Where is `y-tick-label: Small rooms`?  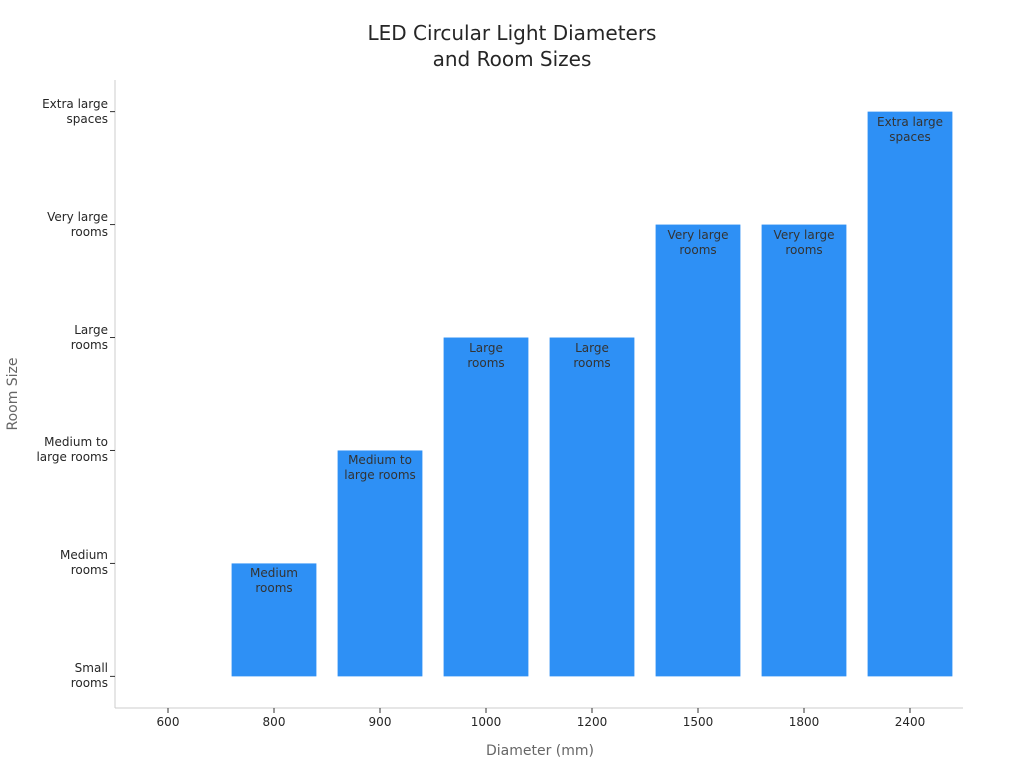
y-tick-label: Small rooms is located at coordinates (89, 676).